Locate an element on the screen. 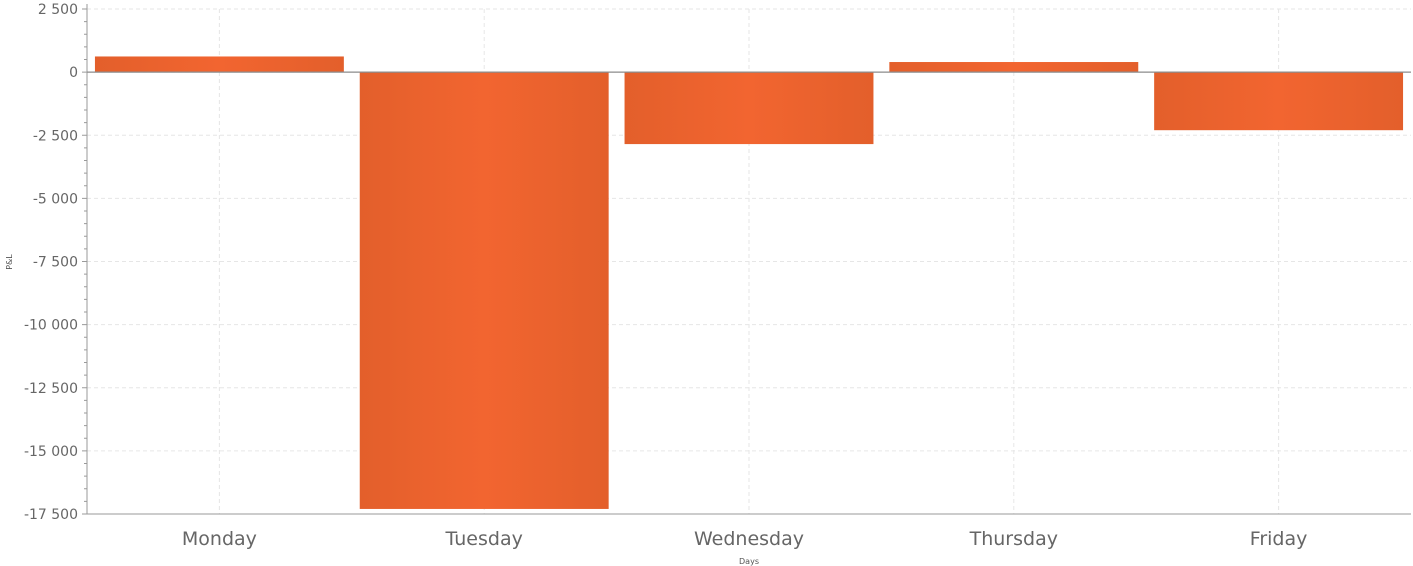 The image size is (1413, 566). y-tick-label: -17 500 is located at coordinates (51, 515).